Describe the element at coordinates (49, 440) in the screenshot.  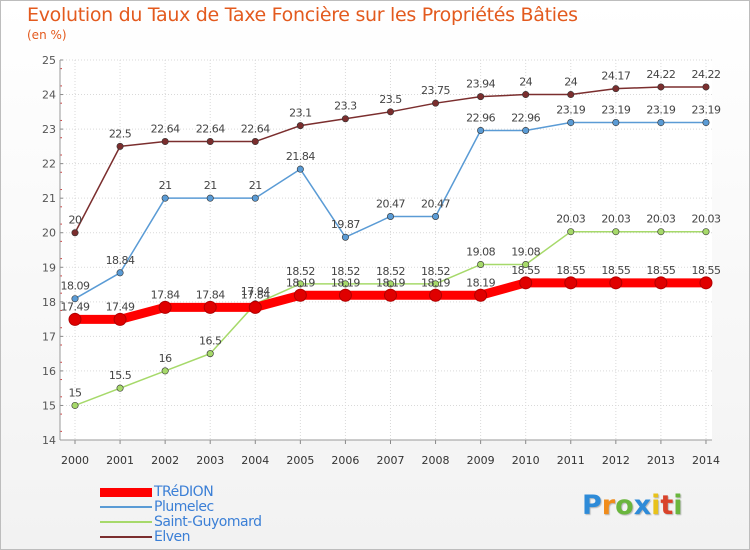
I see `y-tick-label: 14` at that location.